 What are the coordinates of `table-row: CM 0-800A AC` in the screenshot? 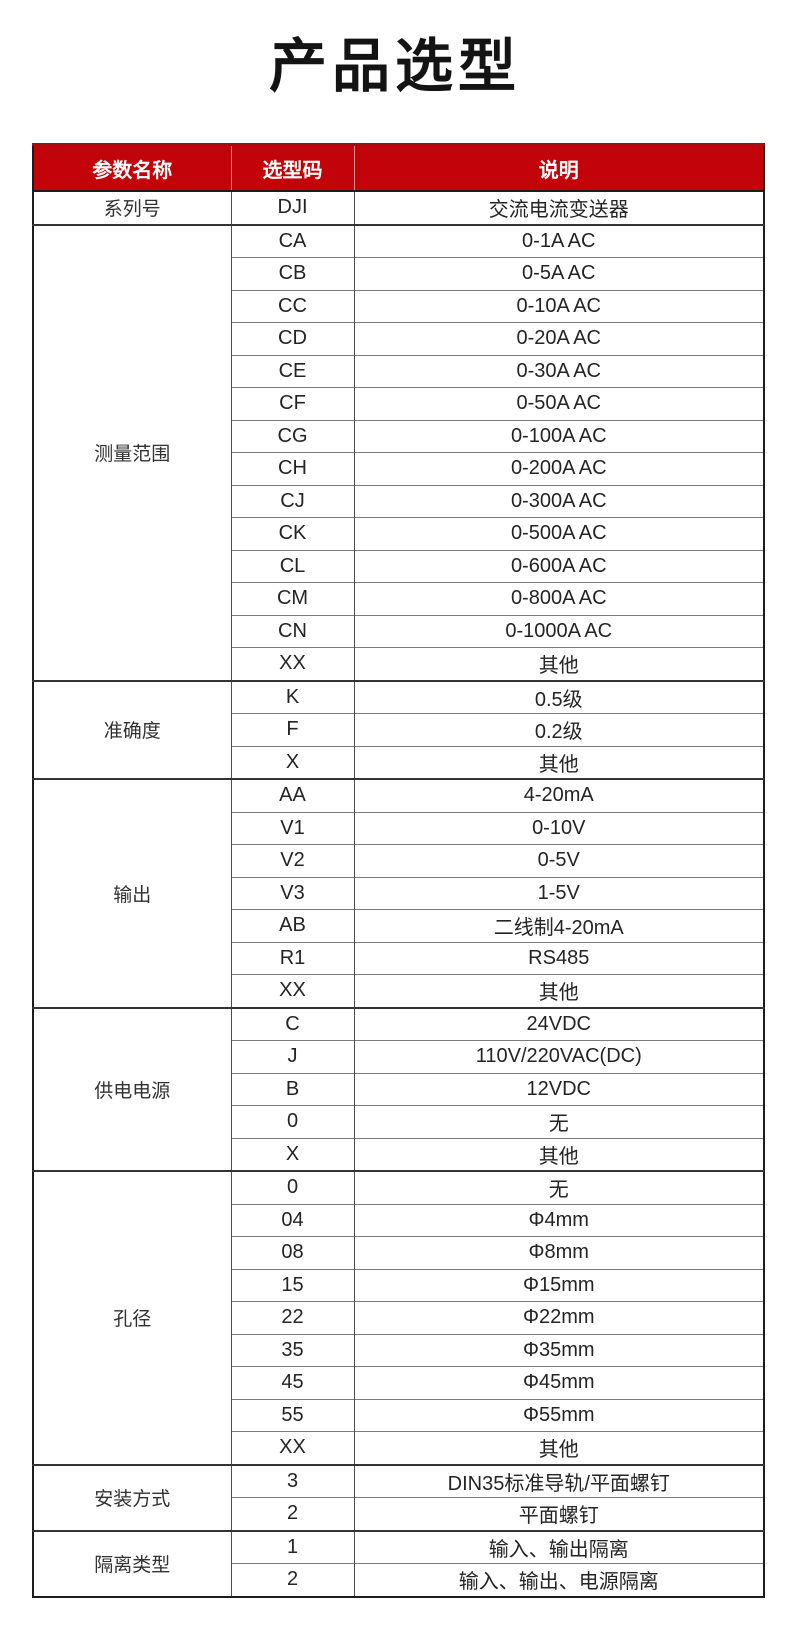 It's located at (398, 598).